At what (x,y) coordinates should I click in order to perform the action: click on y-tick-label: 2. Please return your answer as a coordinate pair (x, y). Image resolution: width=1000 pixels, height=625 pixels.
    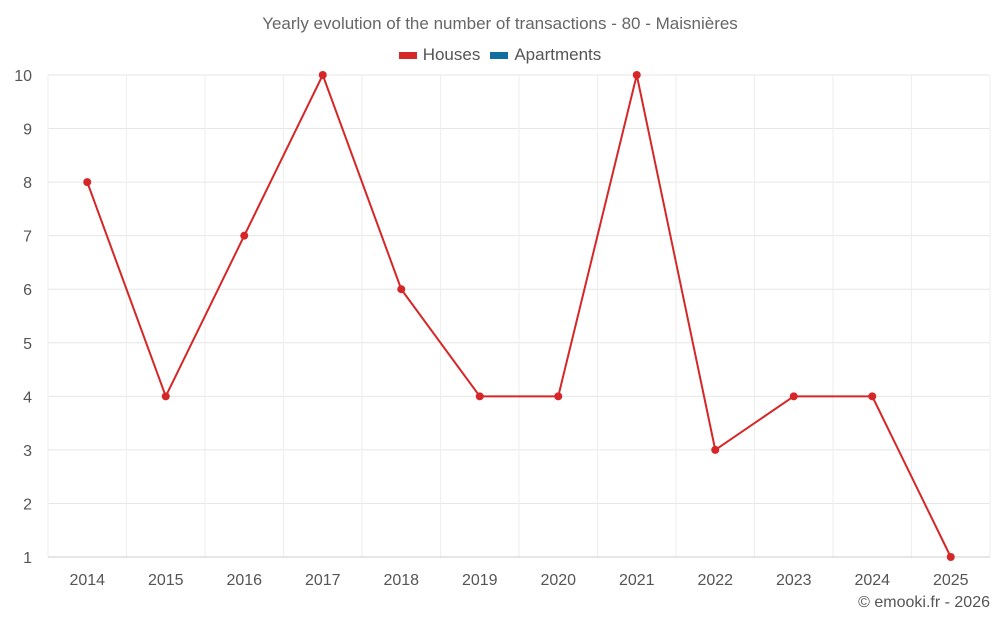
    Looking at the image, I should click on (27, 504).